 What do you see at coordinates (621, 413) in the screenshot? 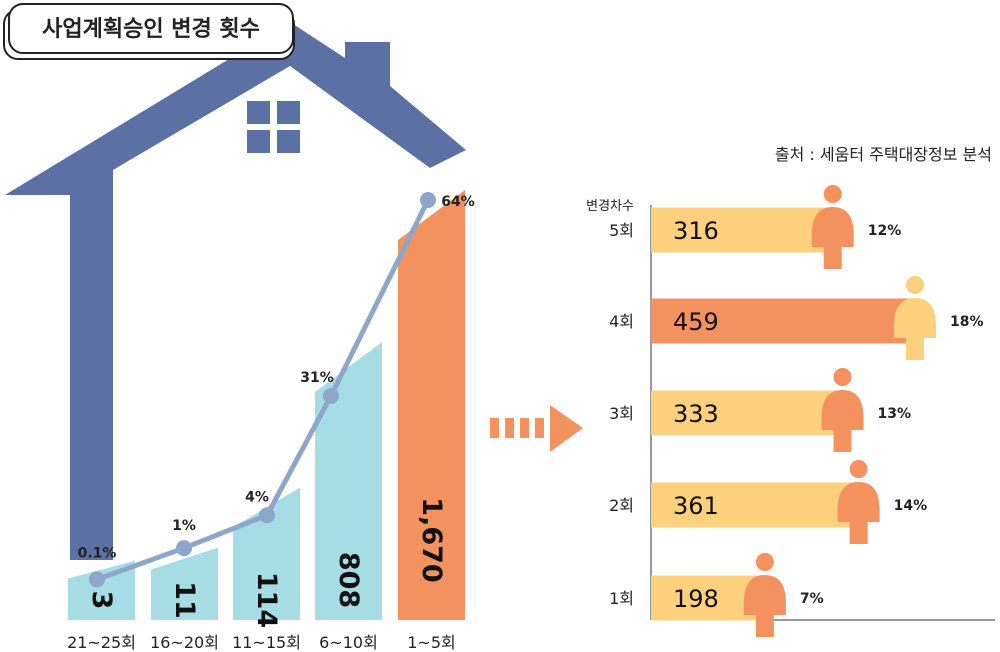
I see `right-y-tick-label: 3회` at bounding box center [621, 413].